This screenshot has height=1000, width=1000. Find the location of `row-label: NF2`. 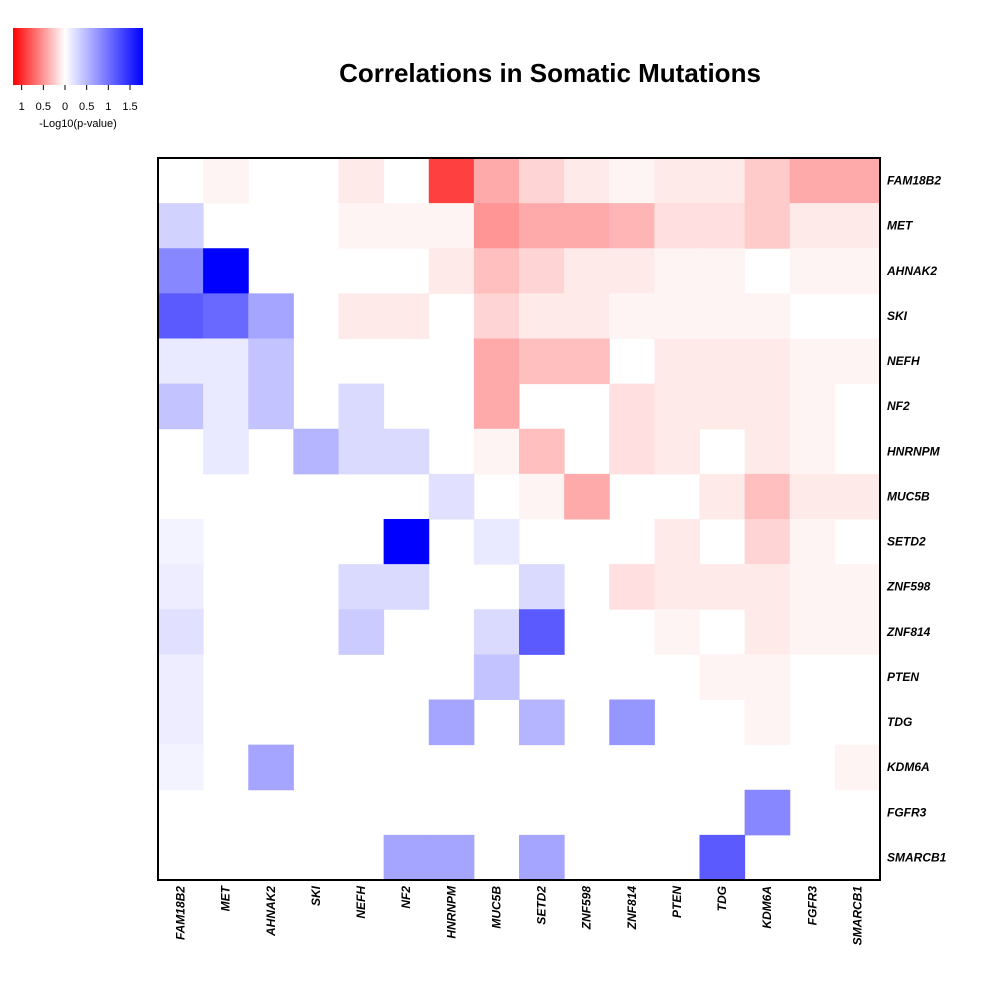

row-label: NF2 is located at coordinates (898, 406).